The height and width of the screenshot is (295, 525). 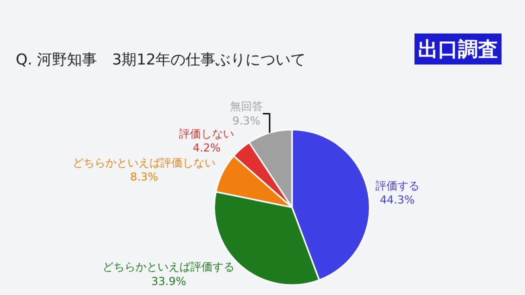 I want to click on slice-label: どちらかといえば評価しない, so click(x=144, y=163).